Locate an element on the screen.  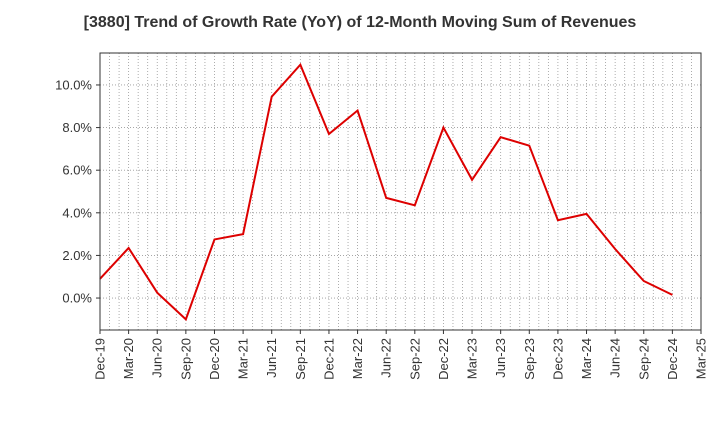
x-tick-label: Dec-20 is located at coordinates (214, 359).